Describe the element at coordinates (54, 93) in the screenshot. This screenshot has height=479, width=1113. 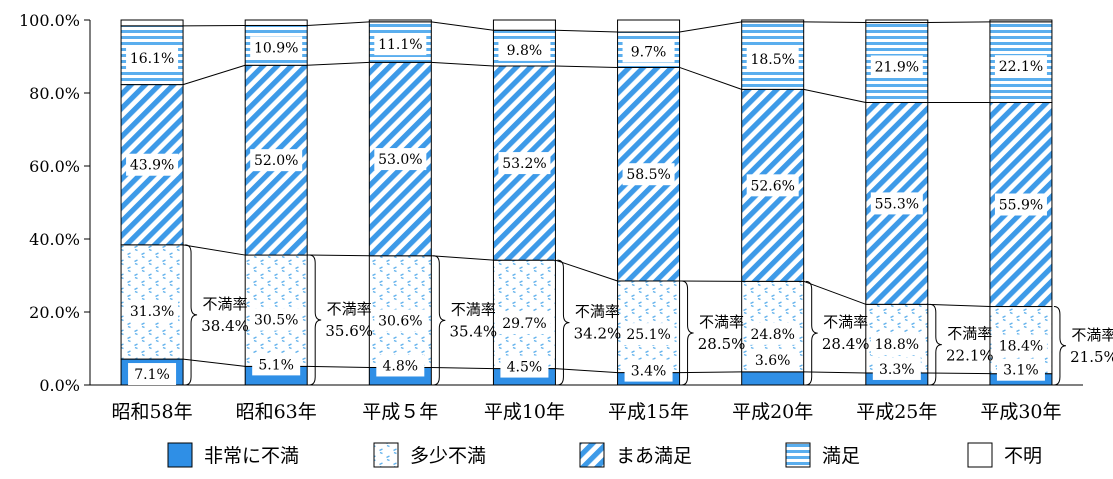
I see `y-tick-label: 80.0%` at that location.